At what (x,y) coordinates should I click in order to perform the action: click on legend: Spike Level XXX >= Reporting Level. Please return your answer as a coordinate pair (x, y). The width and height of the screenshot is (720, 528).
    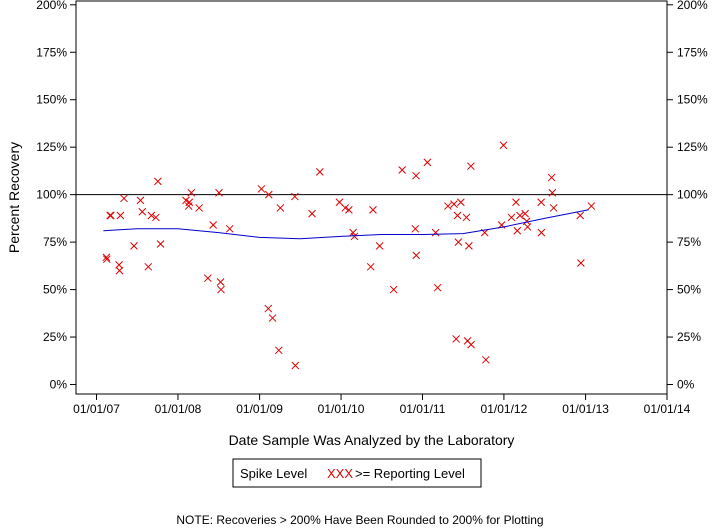
    Looking at the image, I should click on (357, 473).